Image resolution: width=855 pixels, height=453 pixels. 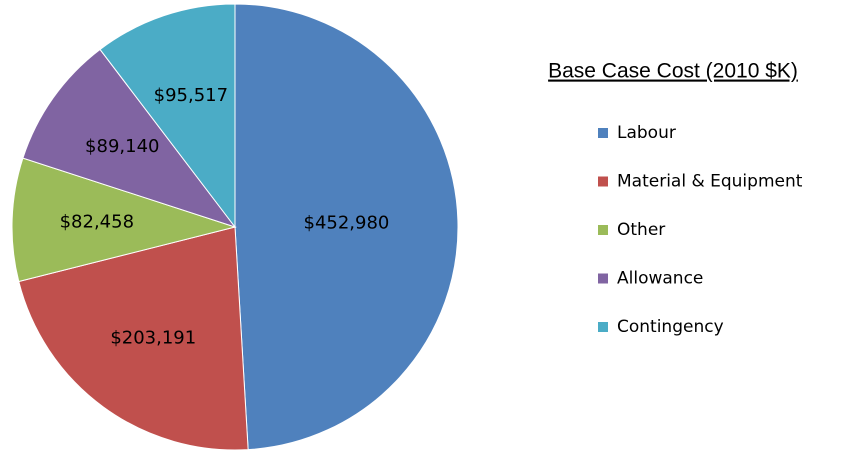 What do you see at coordinates (673, 71) in the screenshot?
I see `chart-title: Base Case Cost (2010 $K)` at bounding box center [673, 71].